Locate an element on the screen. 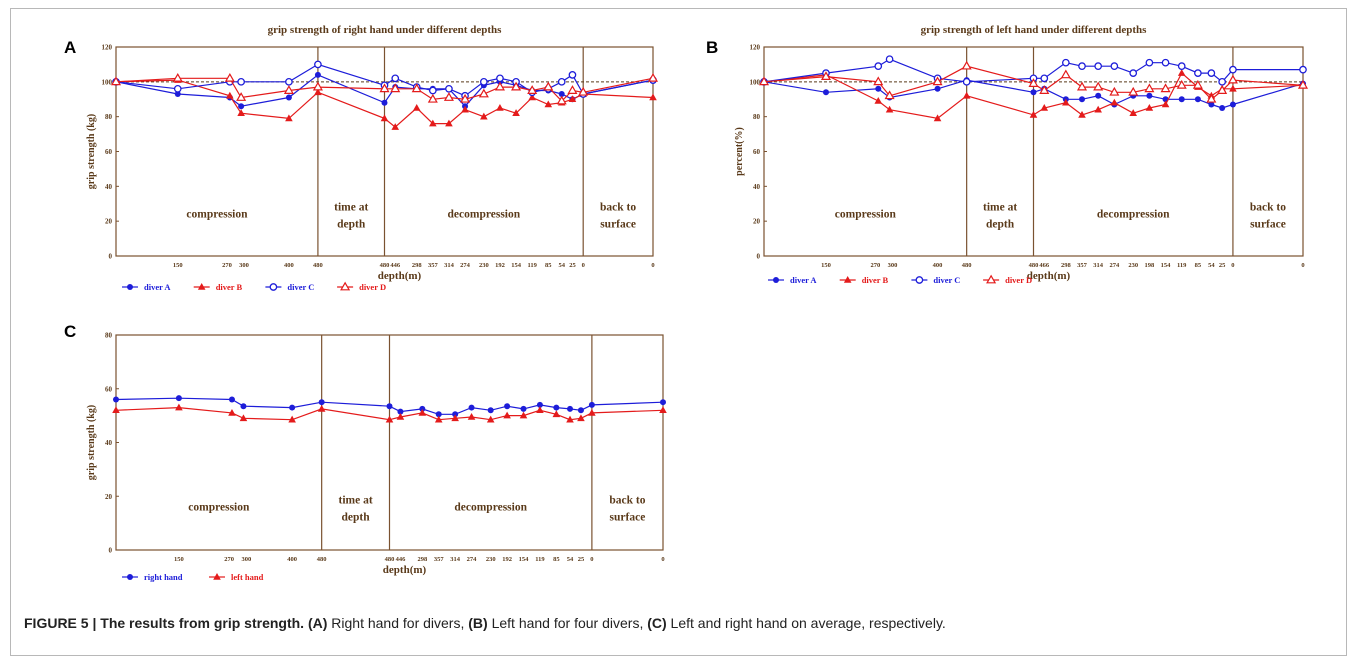  legend-marker-shape is located at coordinates (919, 280).